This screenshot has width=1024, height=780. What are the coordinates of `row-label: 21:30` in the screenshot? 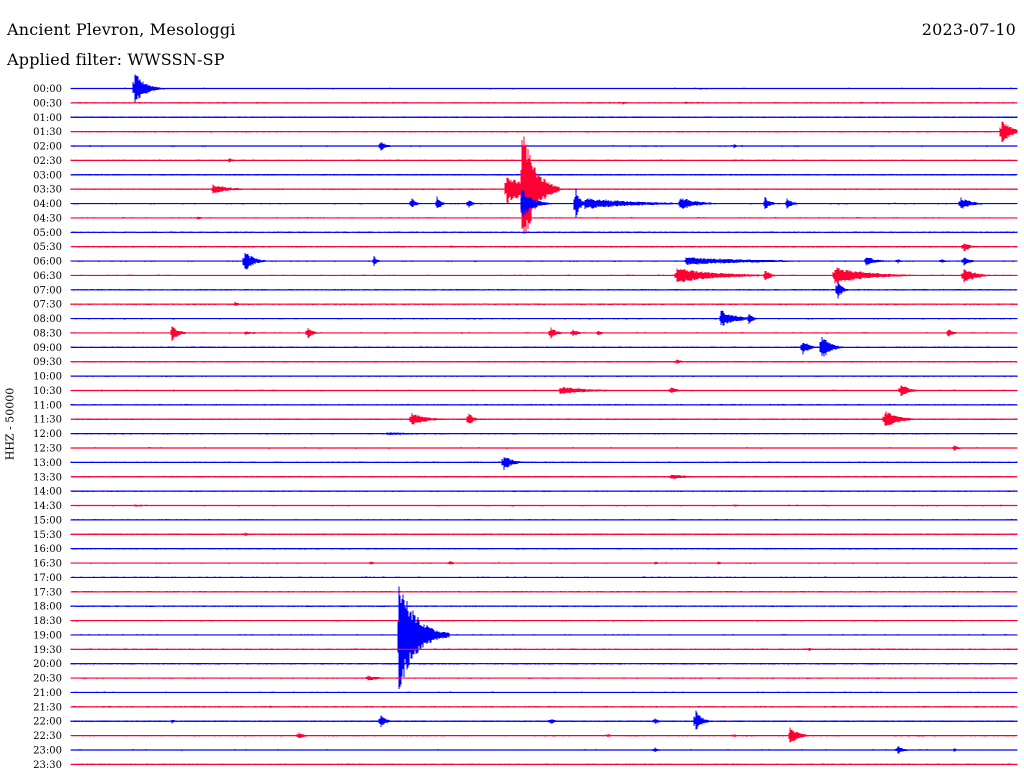 It's located at (47, 707).